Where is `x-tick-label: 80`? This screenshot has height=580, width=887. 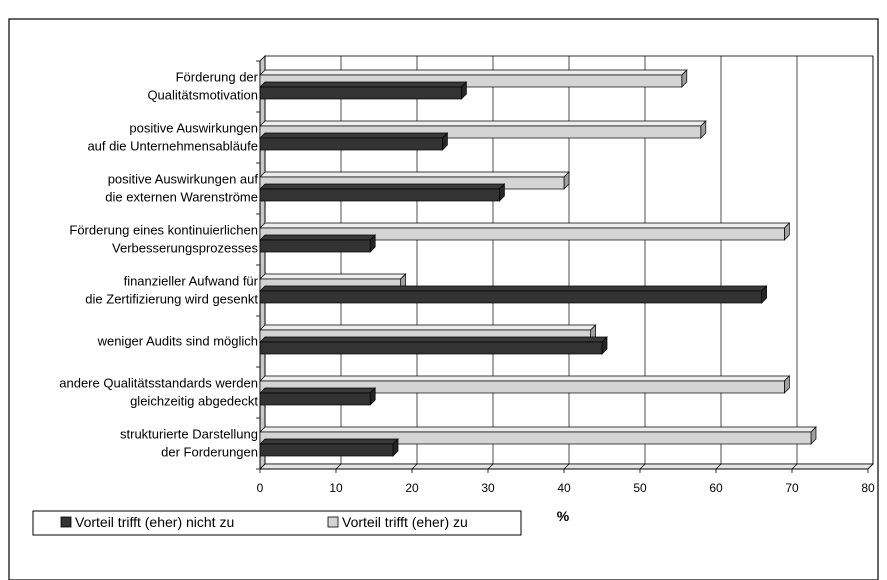 x-tick-label: 80 is located at coordinates (868, 488).